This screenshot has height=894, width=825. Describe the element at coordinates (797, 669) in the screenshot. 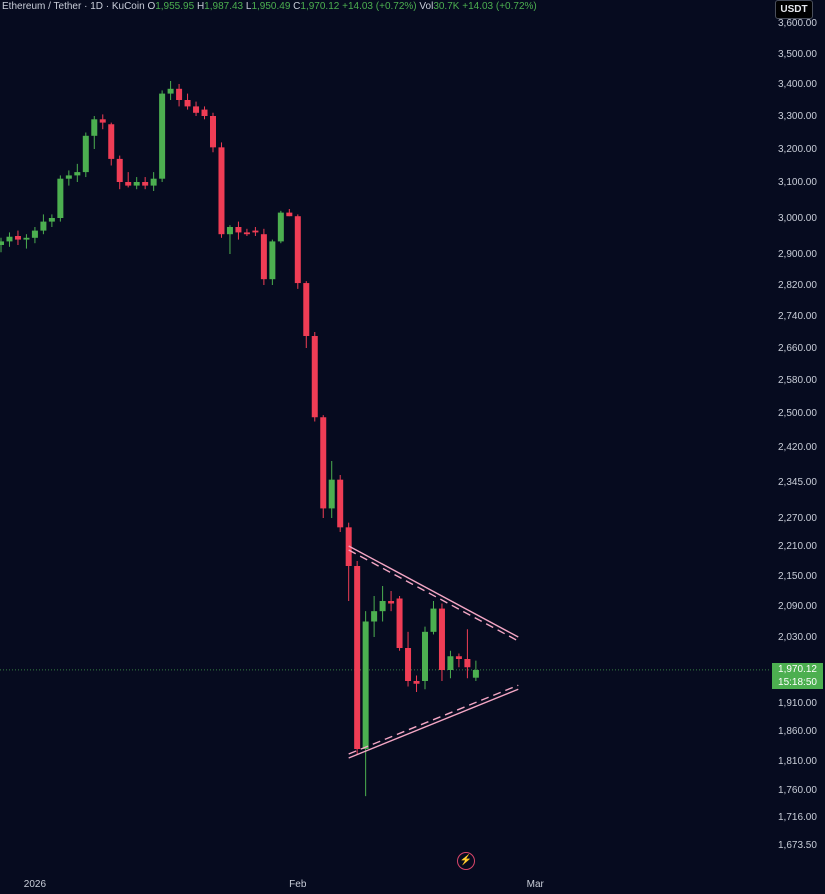

I see `current-price-tag: 1,970.12` at that location.